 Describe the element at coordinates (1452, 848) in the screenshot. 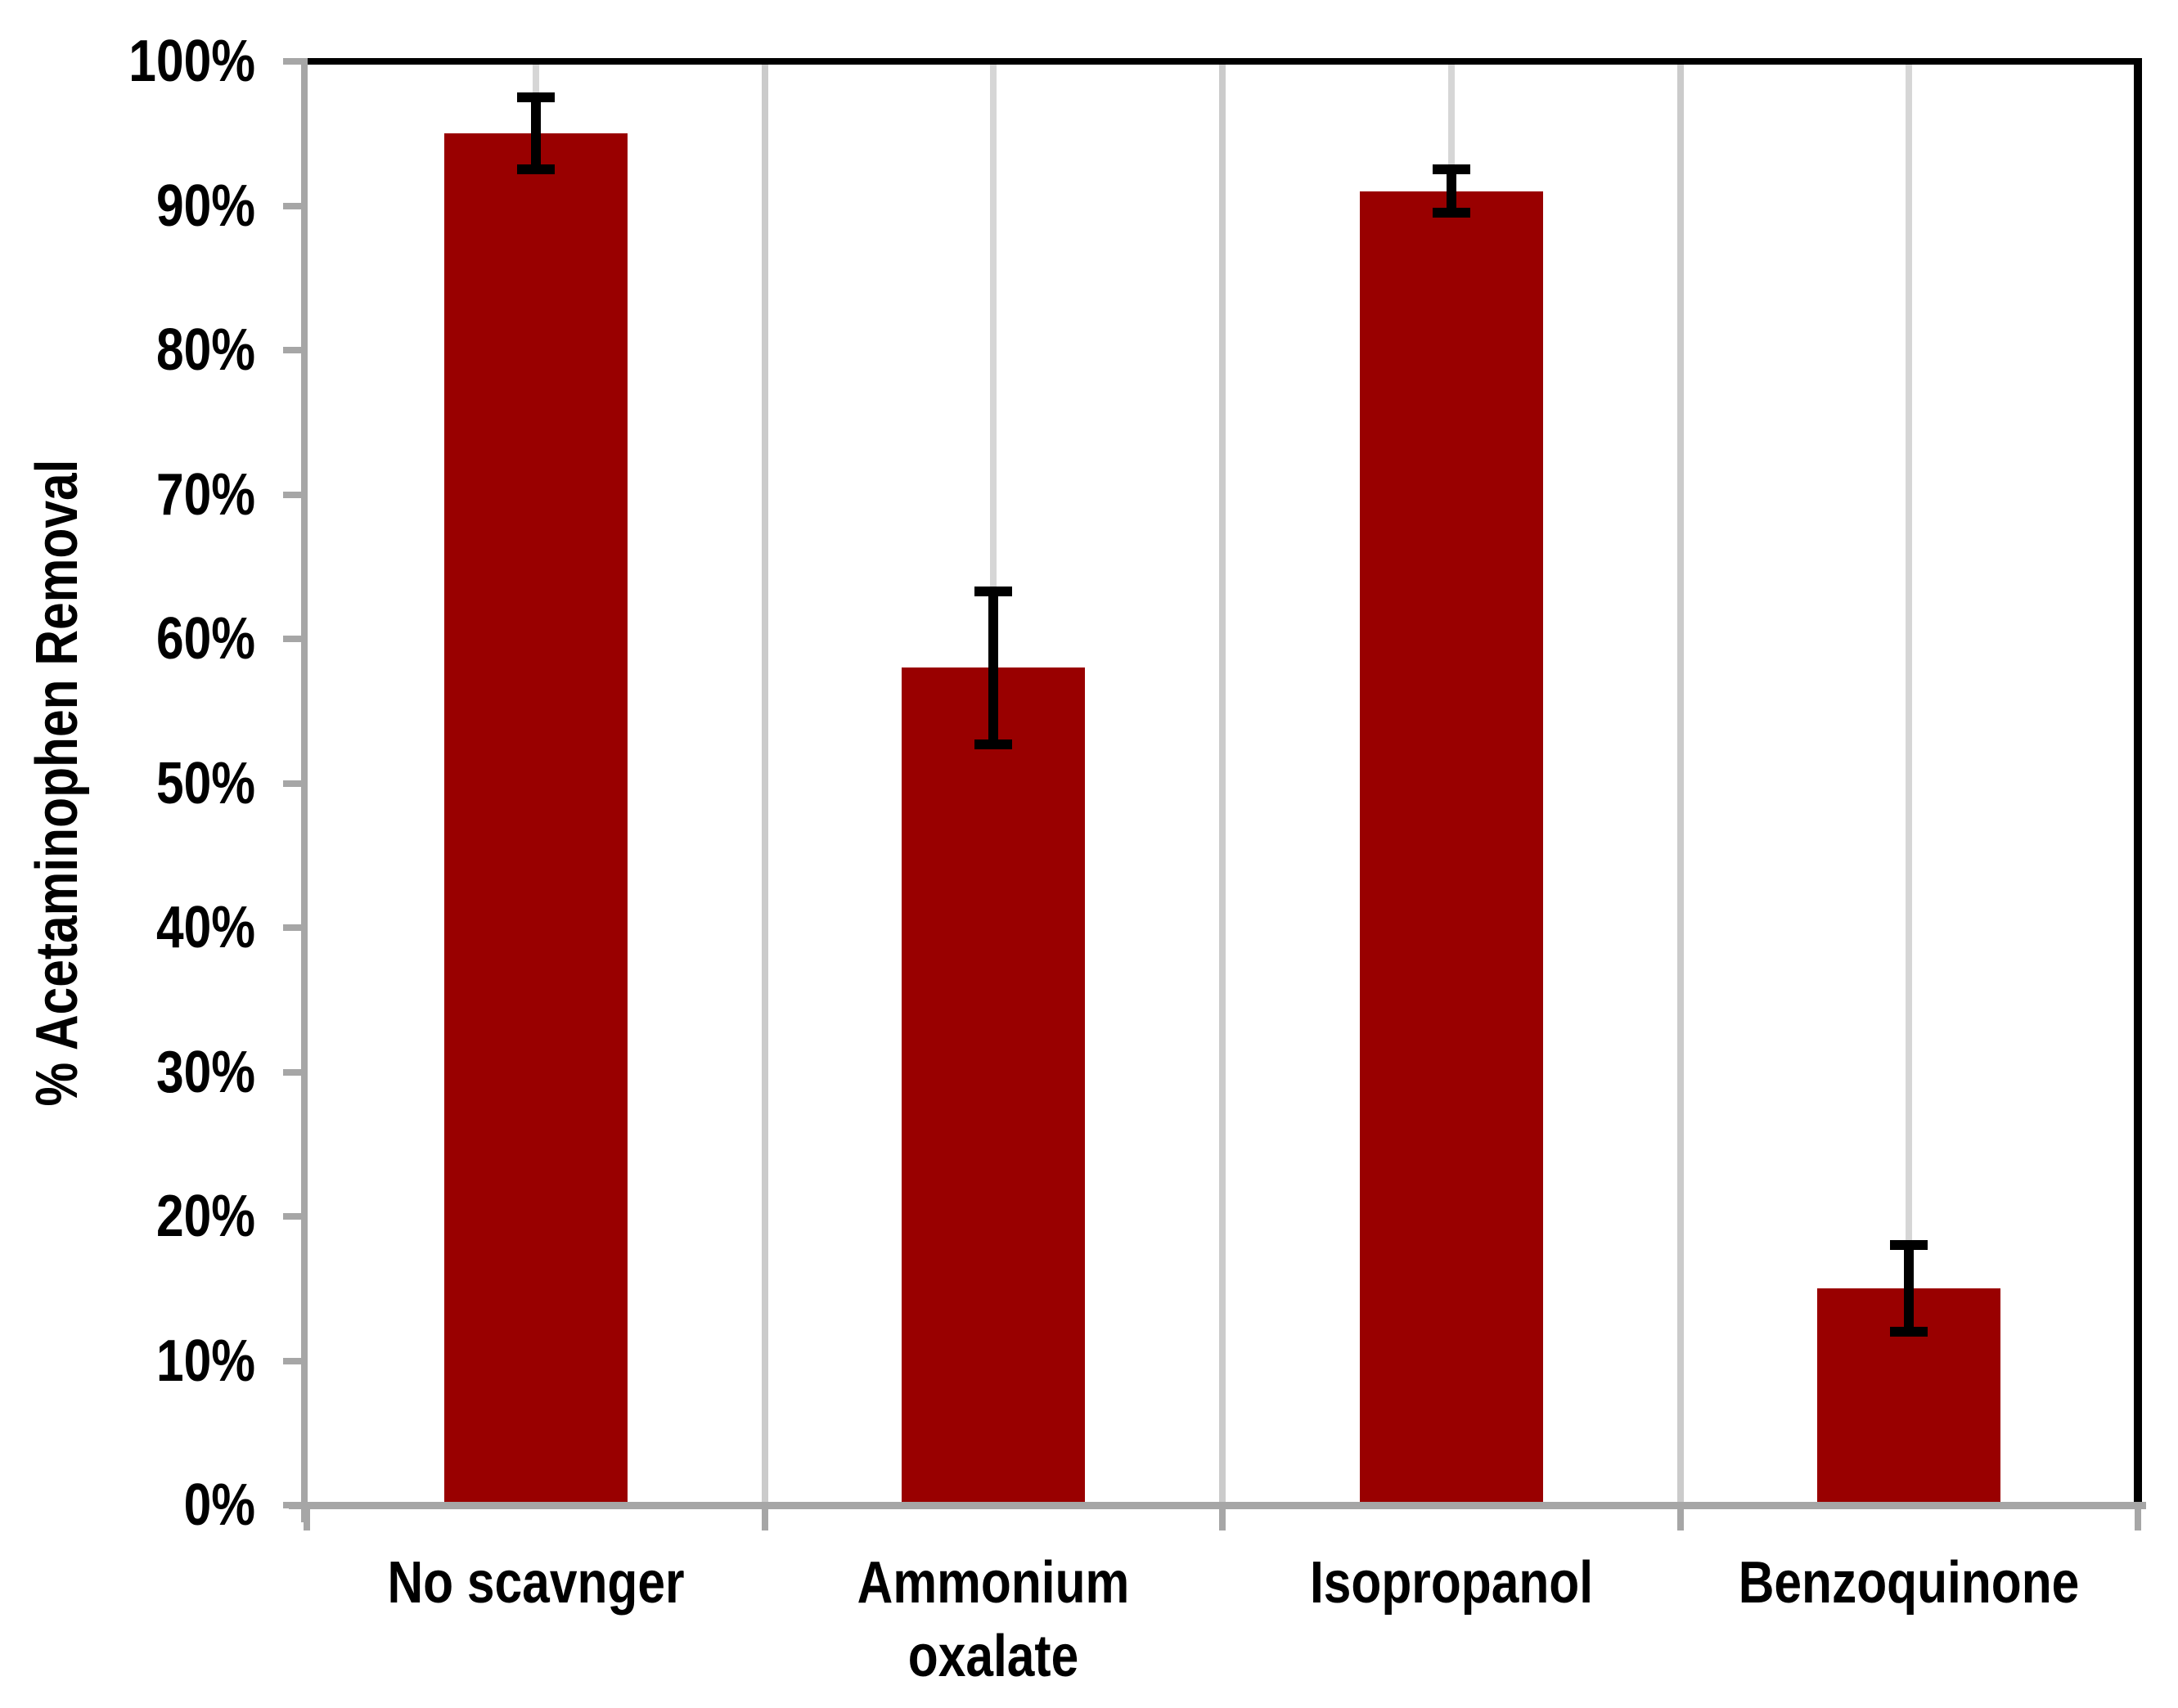

I see `bar-isopropanol` at that location.